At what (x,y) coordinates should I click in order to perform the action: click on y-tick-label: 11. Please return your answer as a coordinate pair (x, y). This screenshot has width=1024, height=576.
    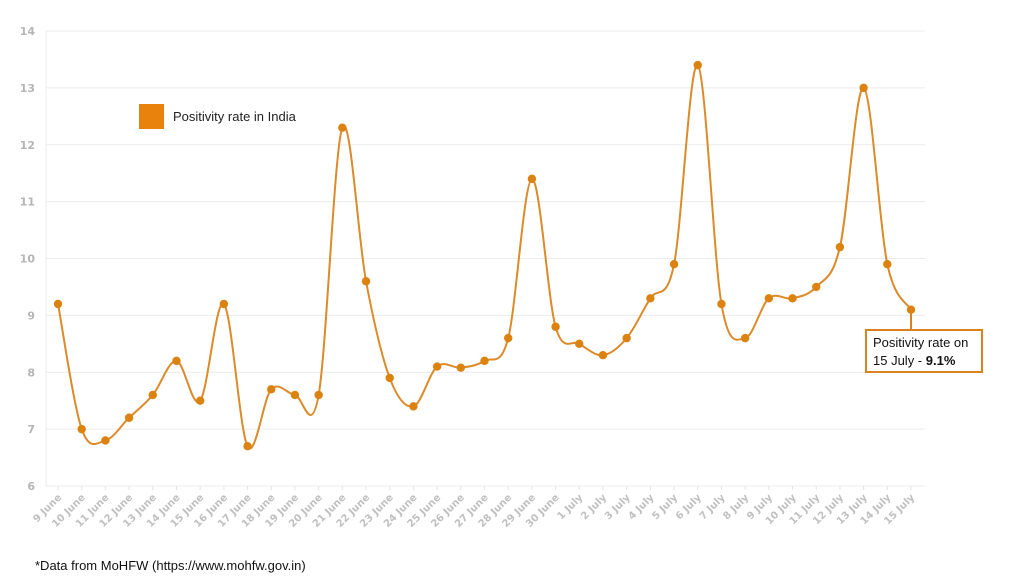
    Looking at the image, I should click on (27, 202).